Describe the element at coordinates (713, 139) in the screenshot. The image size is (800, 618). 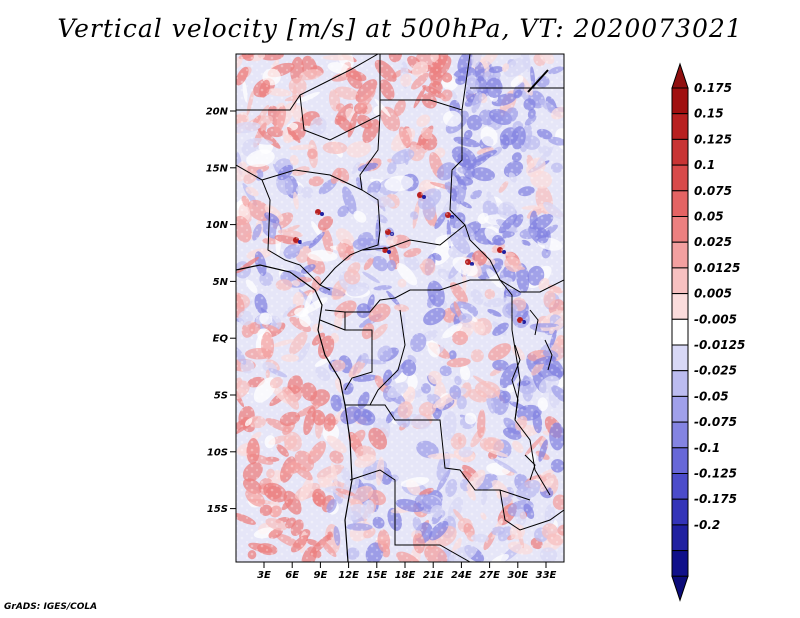
I see `colorbar-label: 0.125` at that location.